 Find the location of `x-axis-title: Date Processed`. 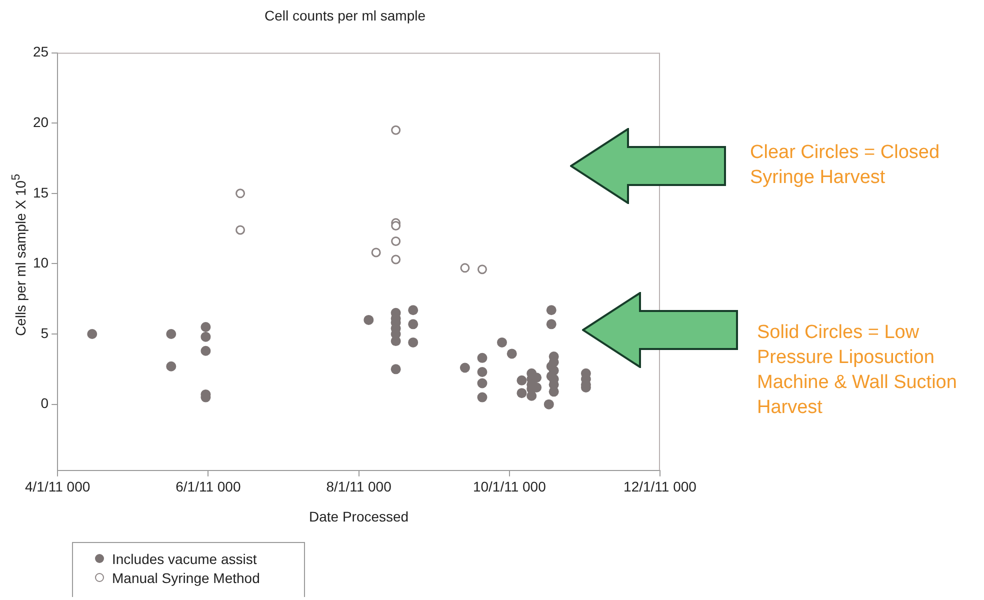

x-axis-title: Date Processed is located at coordinates (358, 516).